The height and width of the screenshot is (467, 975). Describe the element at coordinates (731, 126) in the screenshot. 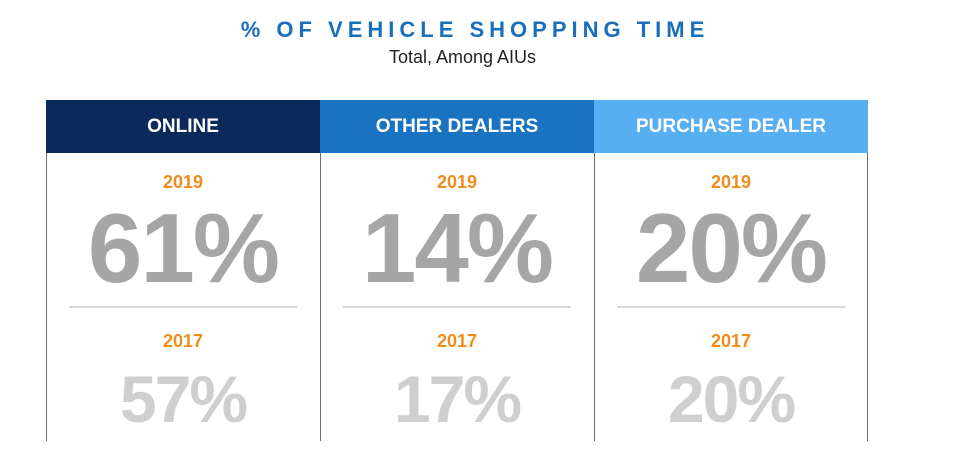

I see `panel-header-purchase-dealer: PURCHASE DEALER` at that location.